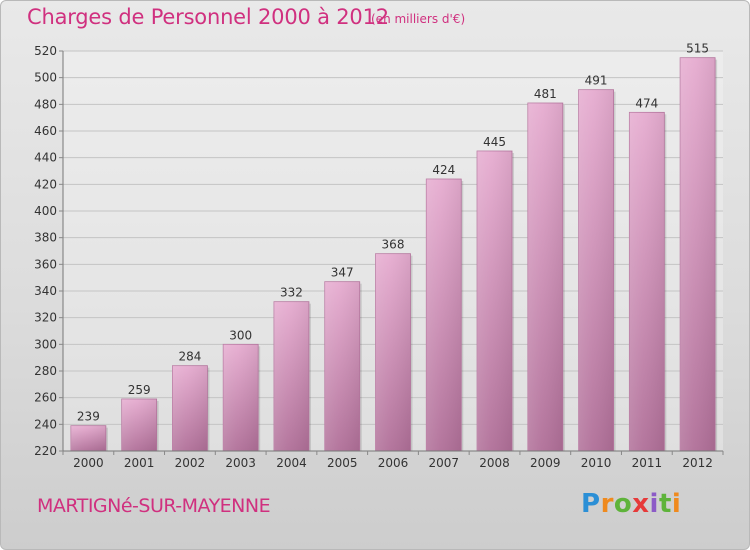  I want to click on bar-2004, so click(292, 376).